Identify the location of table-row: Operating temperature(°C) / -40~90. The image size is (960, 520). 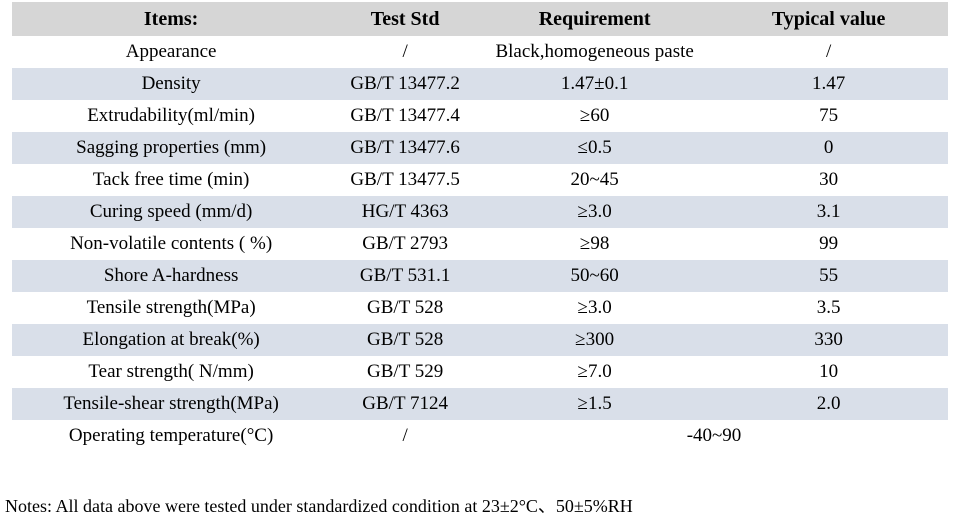
(480, 436).